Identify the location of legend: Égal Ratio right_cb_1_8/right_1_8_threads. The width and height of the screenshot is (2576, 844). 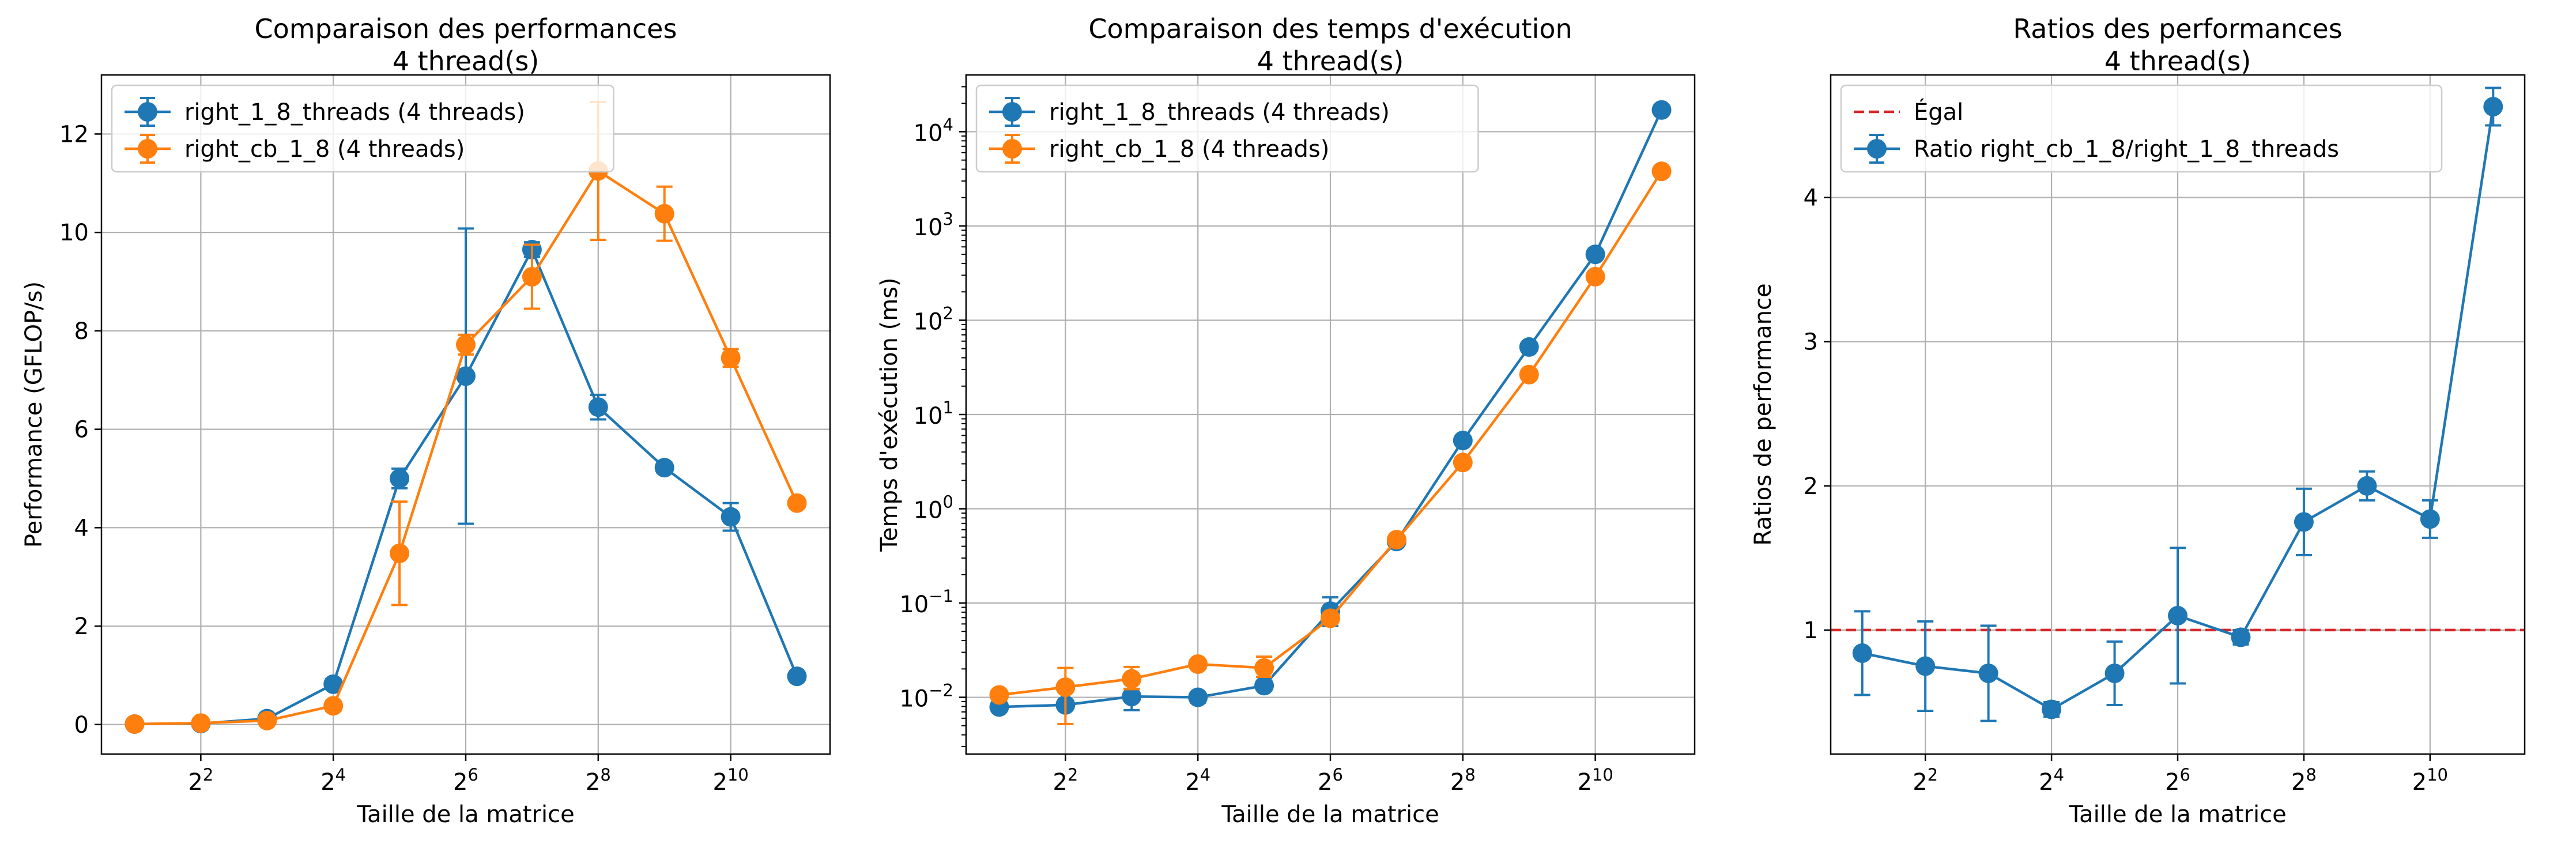
(2141, 128).